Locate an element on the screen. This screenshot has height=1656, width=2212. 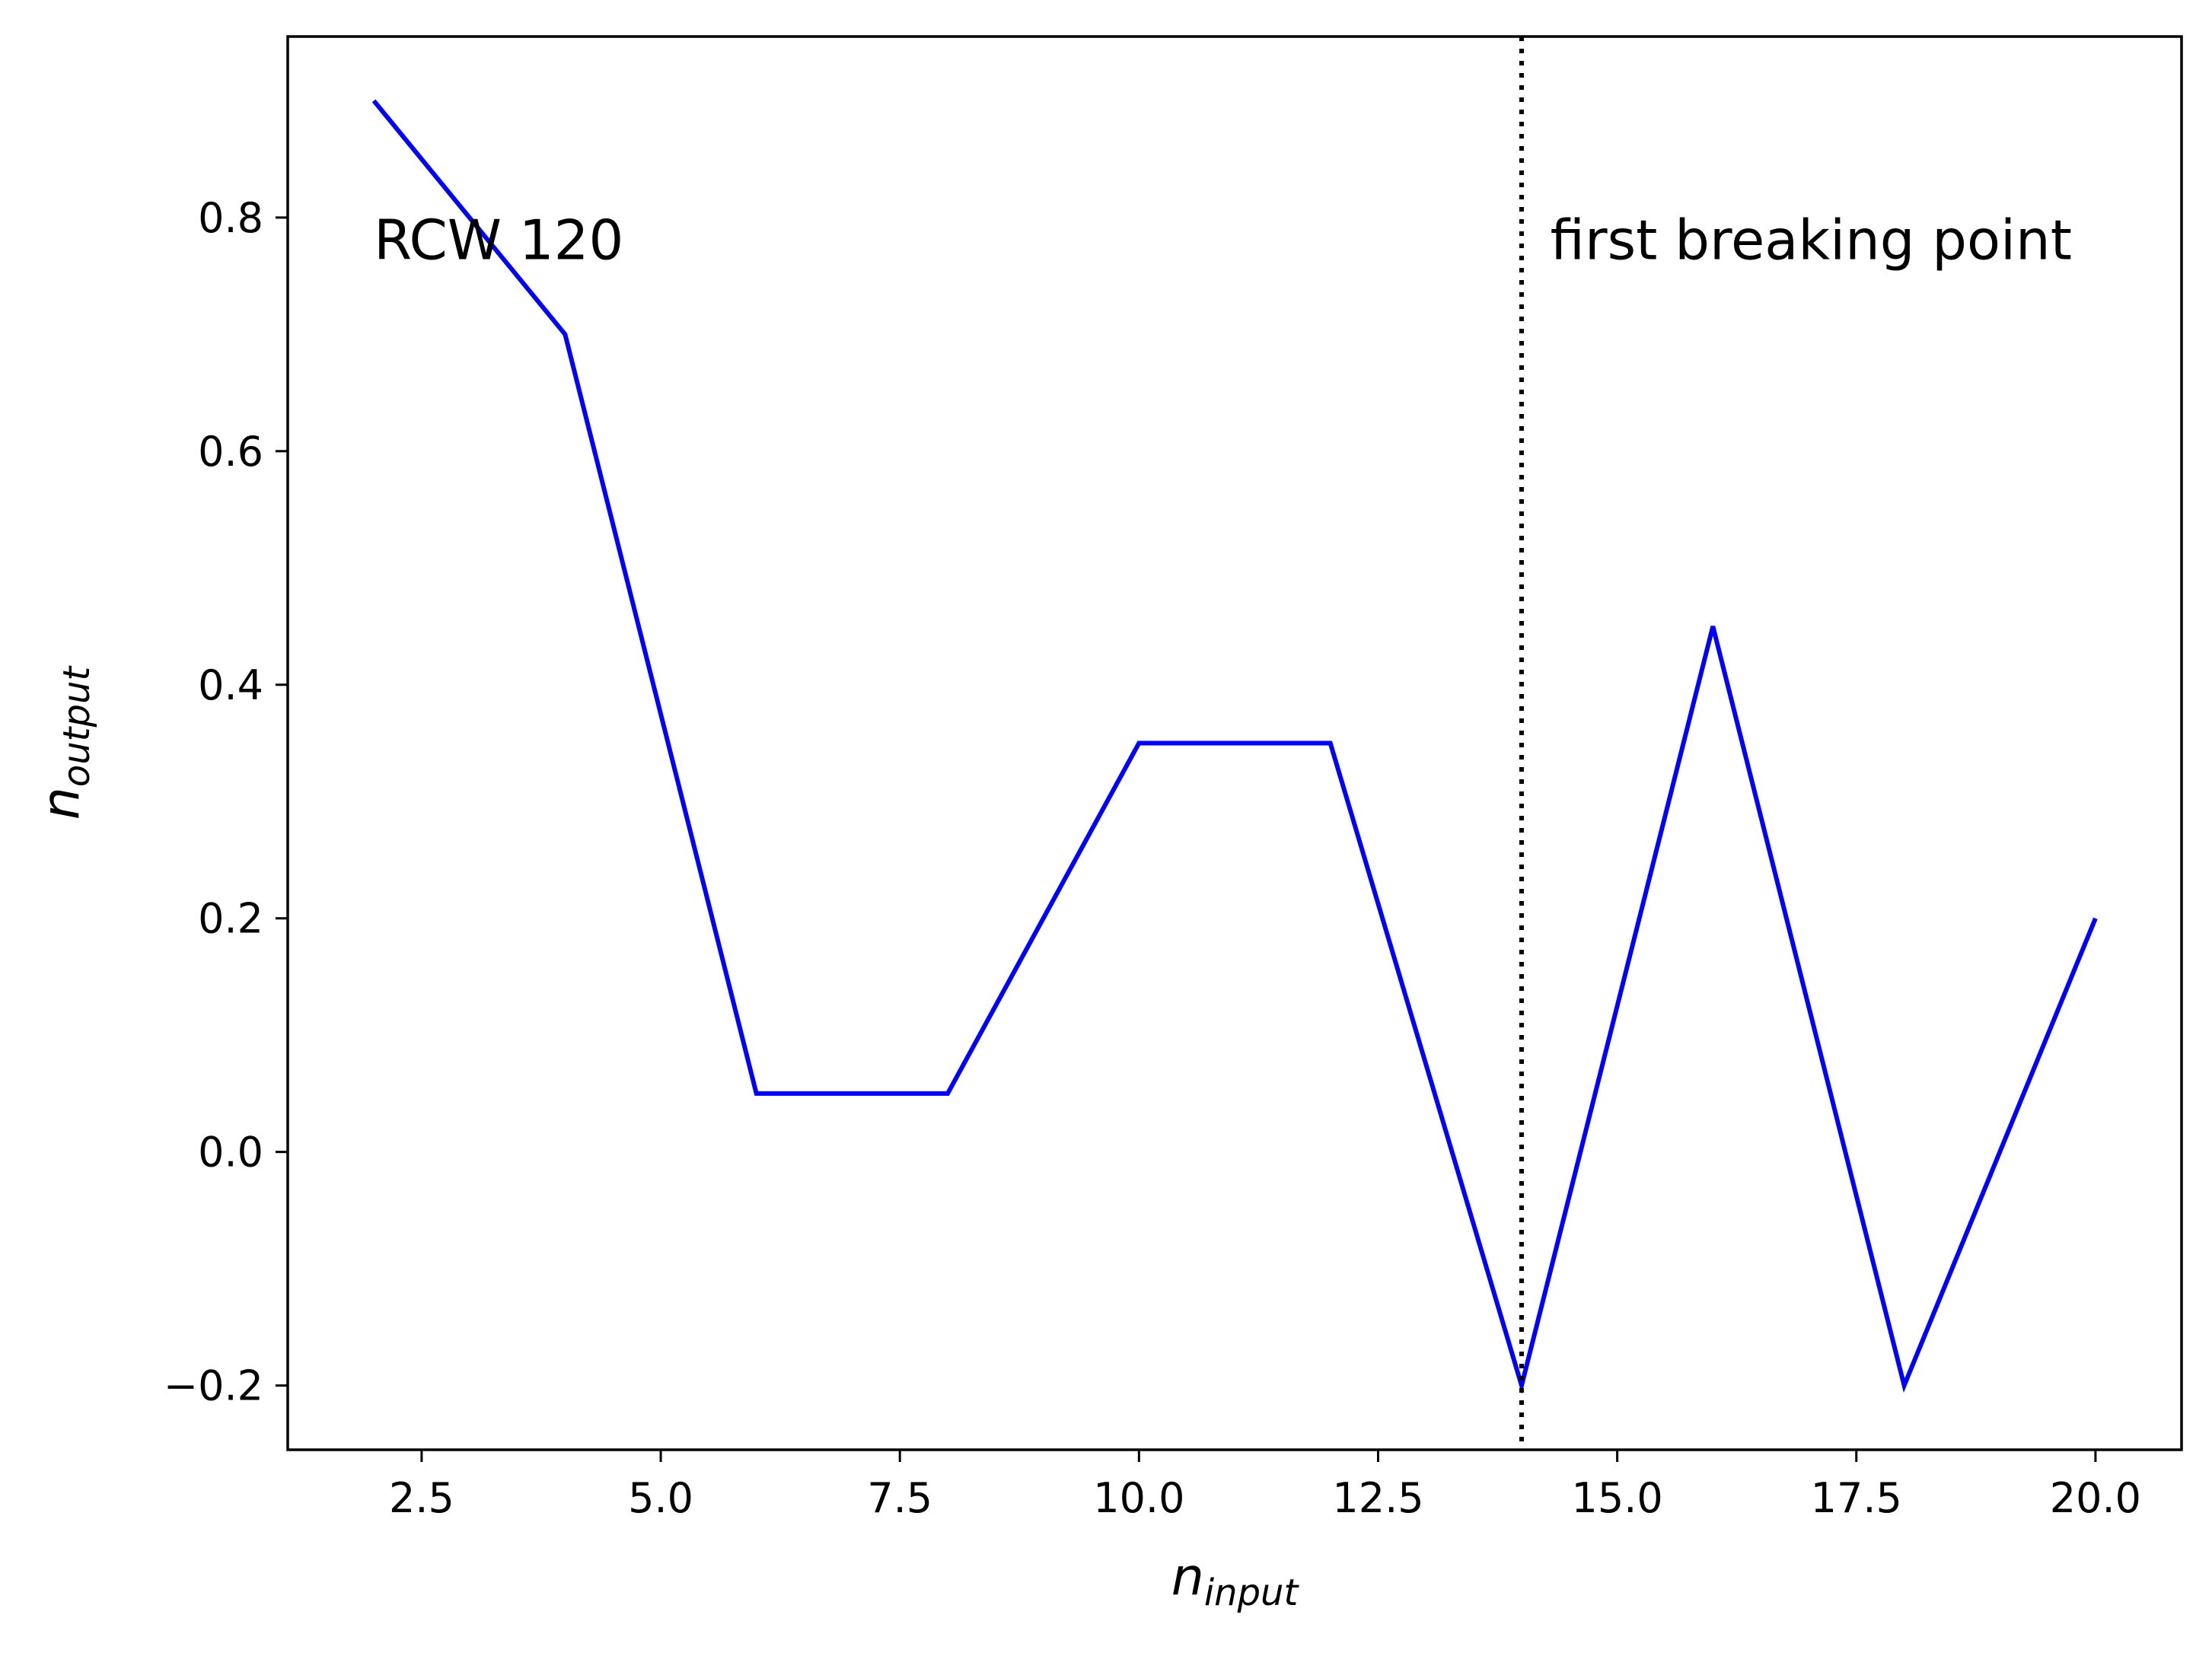
x-tick-label: 15.0 is located at coordinates (1617, 1498).